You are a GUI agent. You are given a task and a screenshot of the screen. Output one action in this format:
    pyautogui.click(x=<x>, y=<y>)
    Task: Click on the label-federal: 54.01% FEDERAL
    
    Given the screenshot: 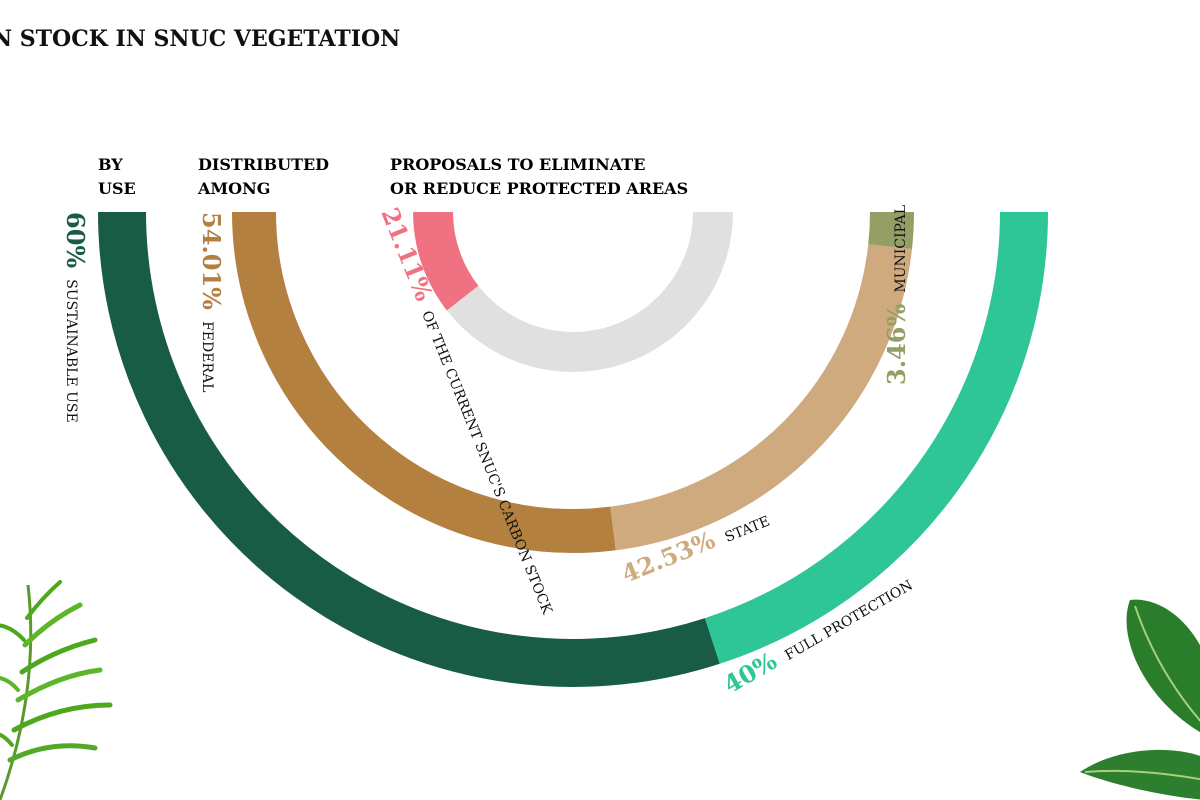 What is the action you would take?
    pyautogui.click(x=211, y=302)
    